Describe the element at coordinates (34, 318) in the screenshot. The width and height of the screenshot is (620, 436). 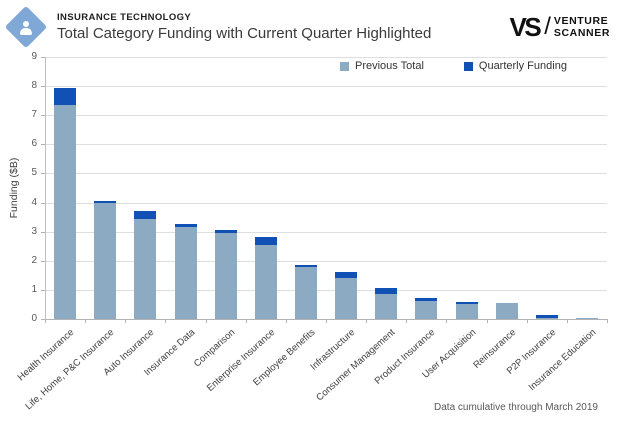
I see `y-tick-label: 0` at that location.